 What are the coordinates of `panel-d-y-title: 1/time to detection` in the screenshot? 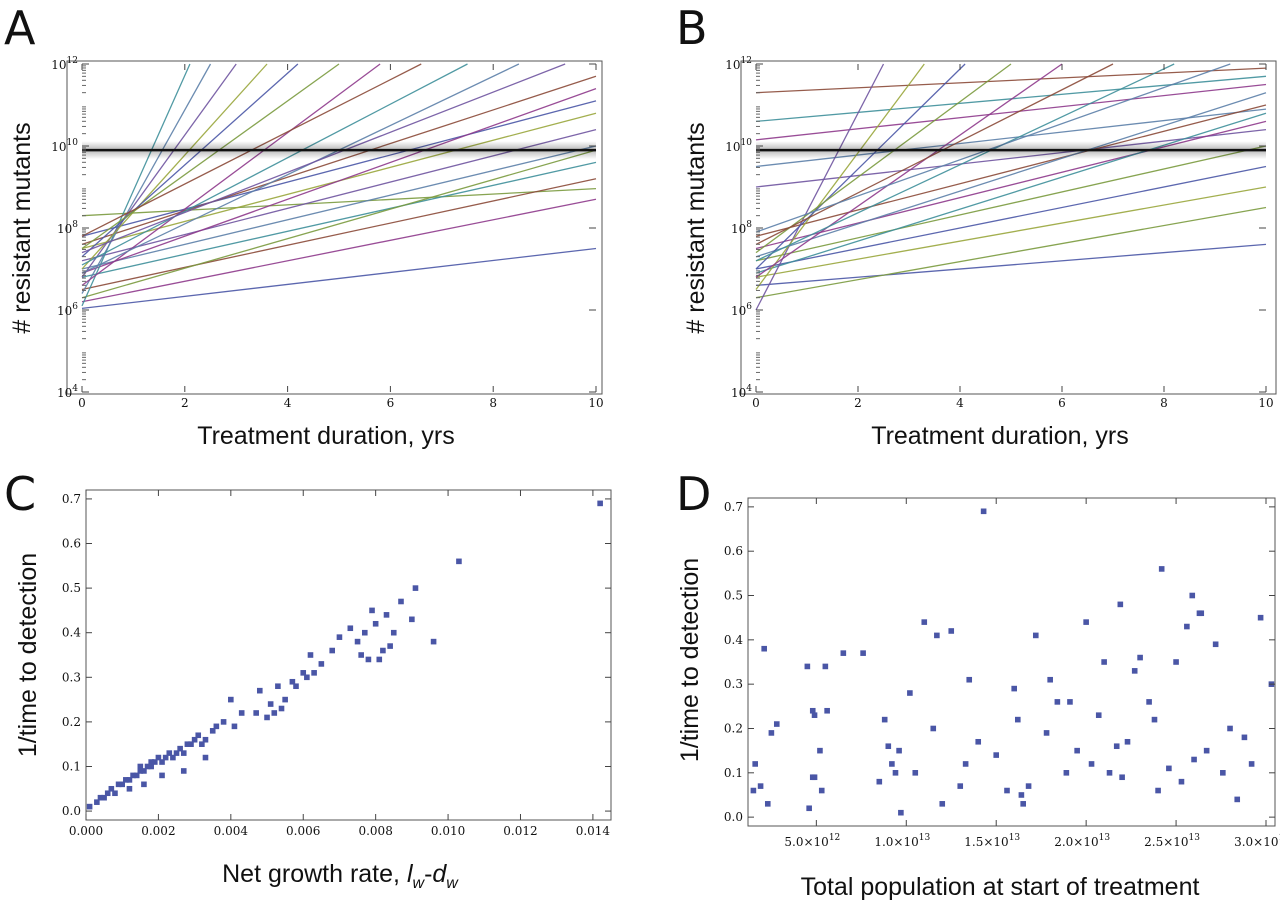 It's located at (690, 660).